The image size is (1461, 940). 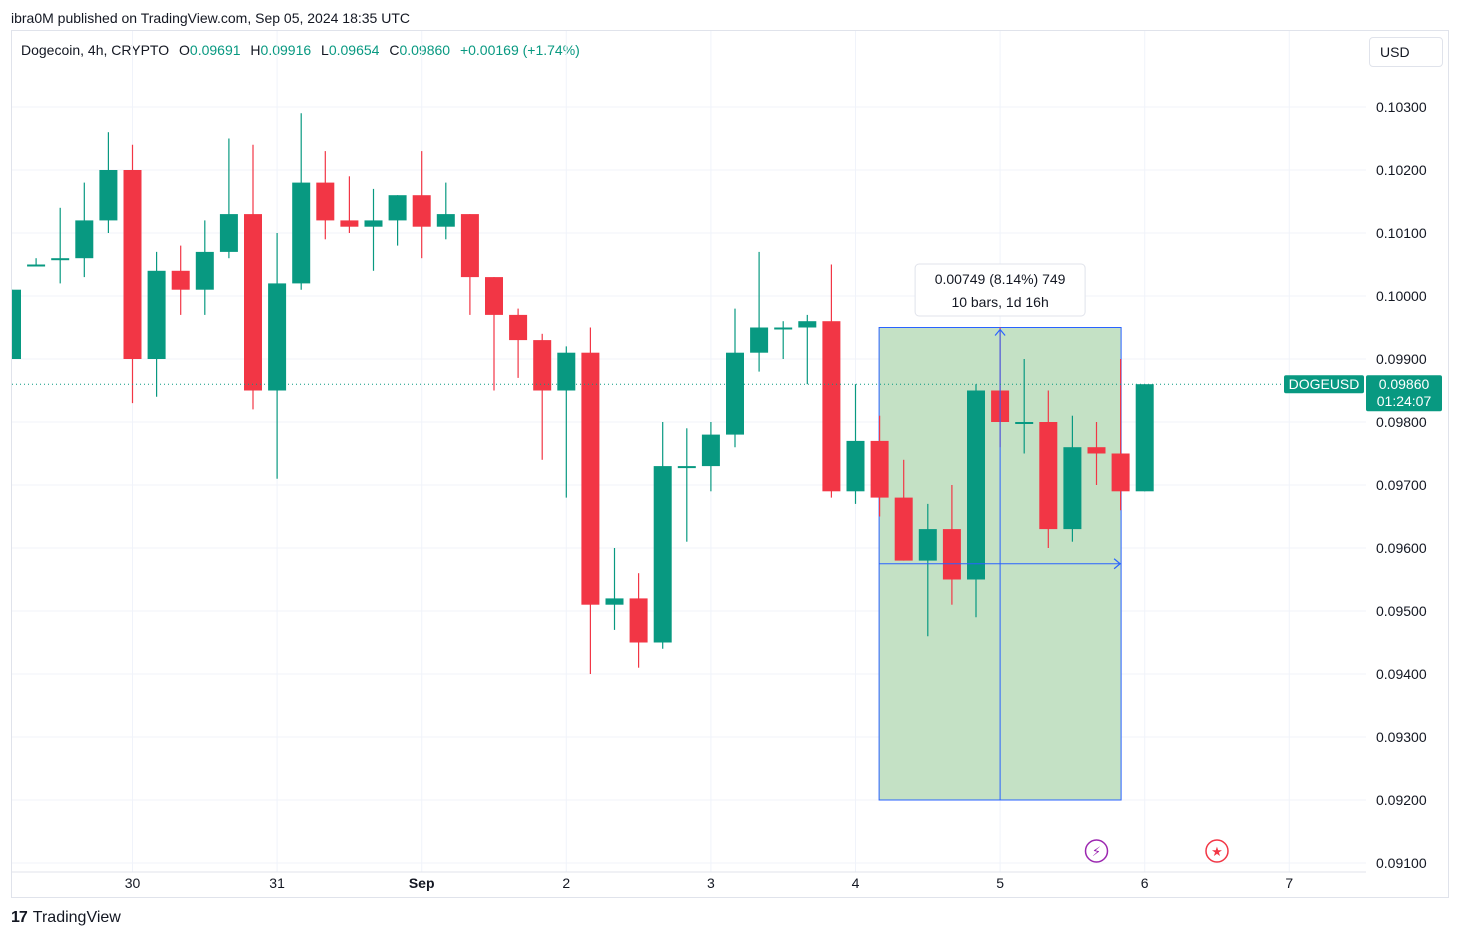 I want to click on price-tick-label: 0.09100, so click(x=1401, y=863).